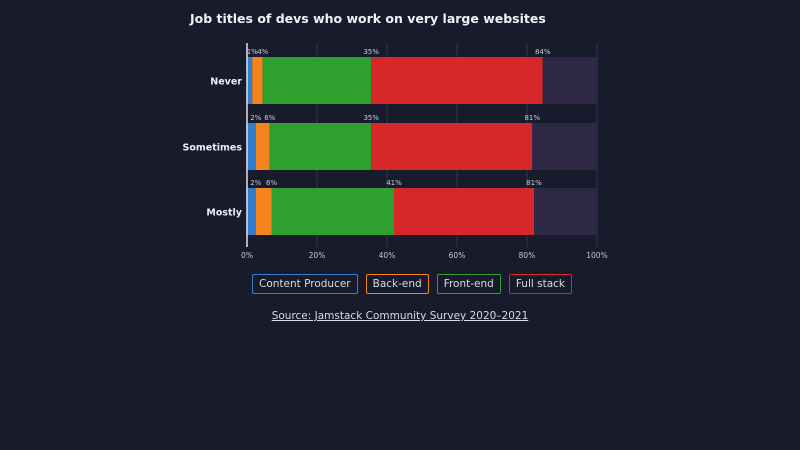 This screenshot has width=800, height=450. I want to click on x-tick-label: 80%, so click(527, 255).